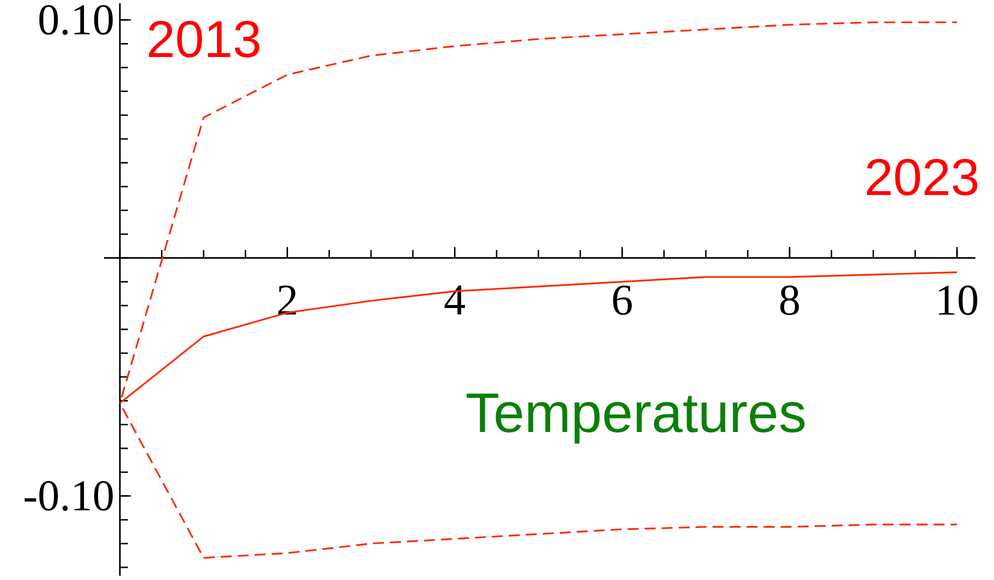  What do you see at coordinates (455, 299) in the screenshot?
I see `x-tick-label: 4` at bounding box center [455, 299].